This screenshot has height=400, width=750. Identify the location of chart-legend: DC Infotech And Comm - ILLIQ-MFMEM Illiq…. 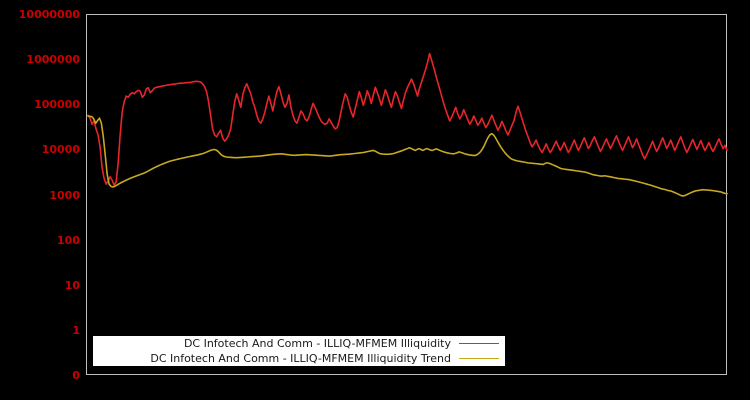
(299, 351).